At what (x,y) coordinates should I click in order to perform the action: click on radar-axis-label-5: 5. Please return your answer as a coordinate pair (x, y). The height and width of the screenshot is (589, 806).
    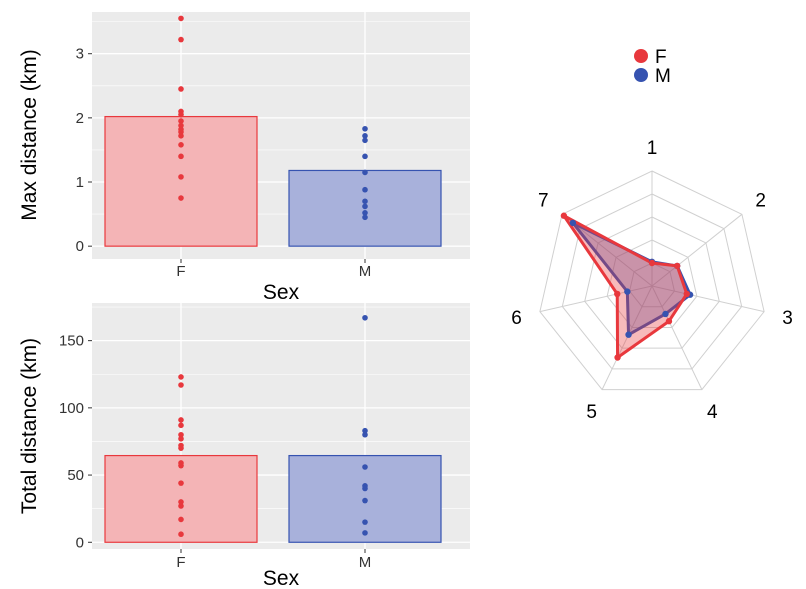
    Looking at the image, I should click on (591, 412).